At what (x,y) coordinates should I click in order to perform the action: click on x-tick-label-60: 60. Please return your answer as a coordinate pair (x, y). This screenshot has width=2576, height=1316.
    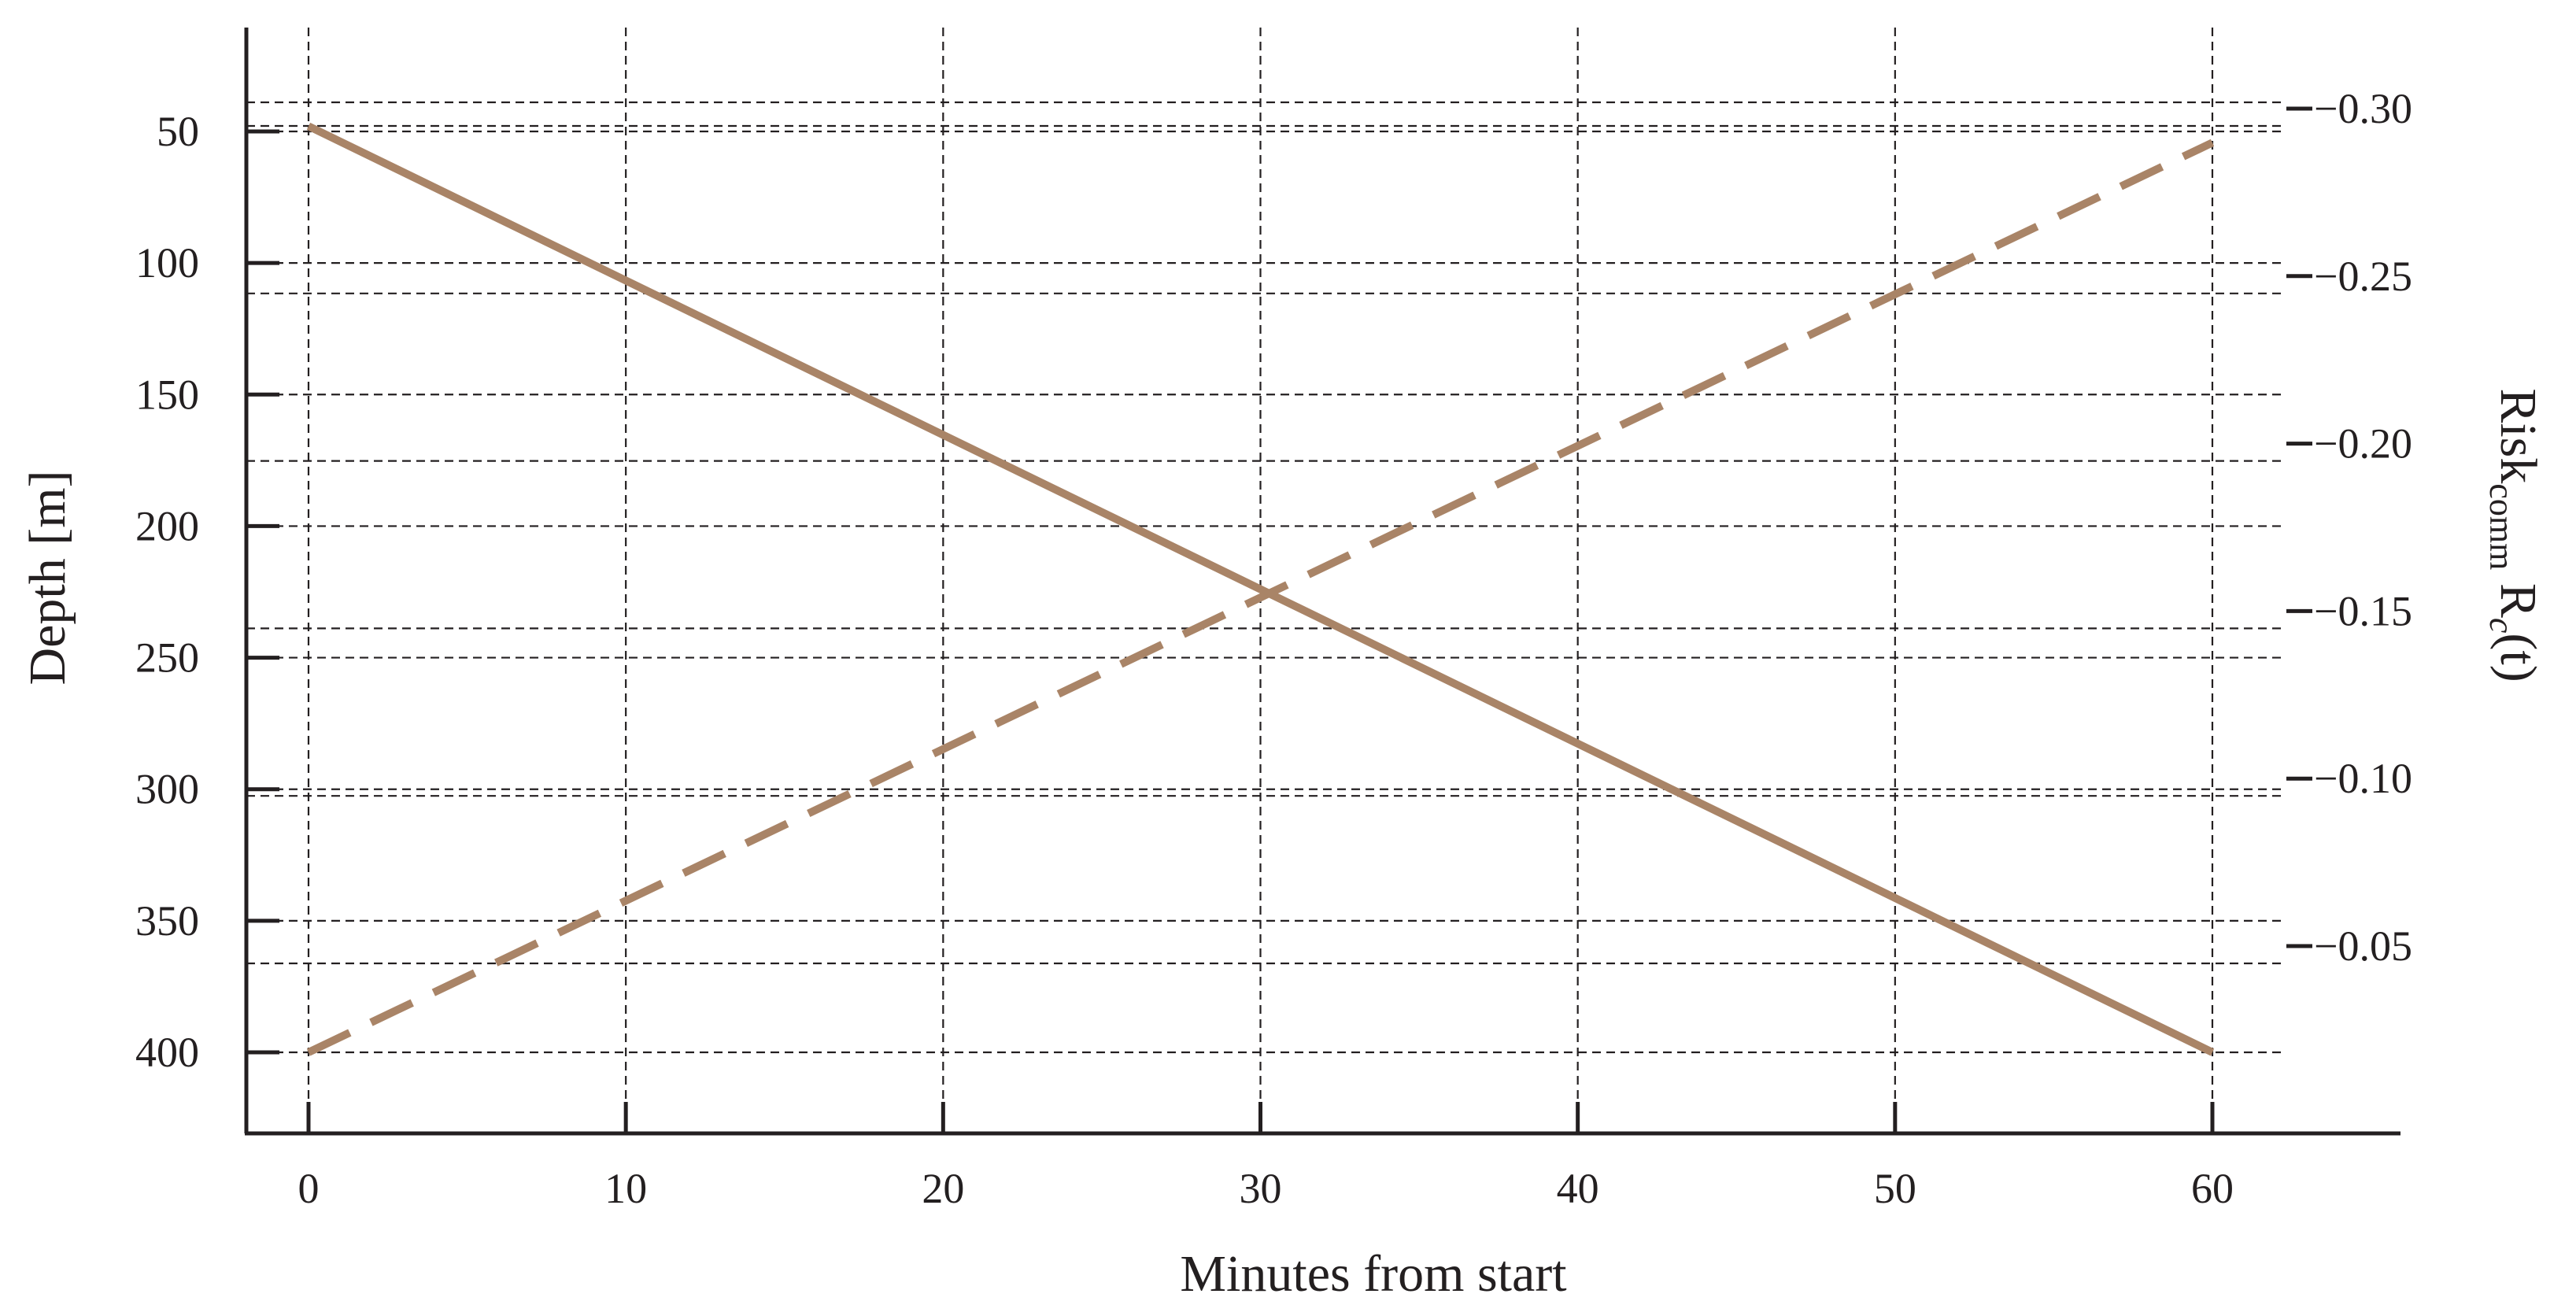
    Looking at the image, I should click on (2212, 1188).